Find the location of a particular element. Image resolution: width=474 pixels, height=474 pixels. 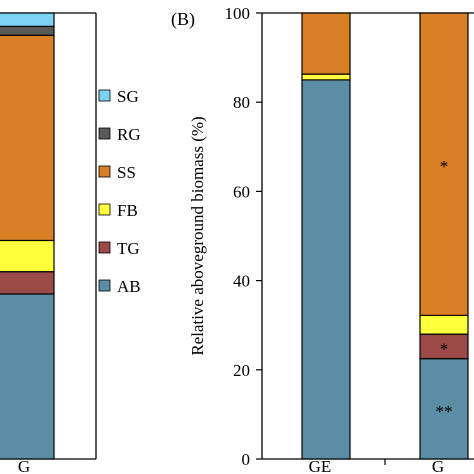

legend-swatch-sg is located at coordinates (104, 95).